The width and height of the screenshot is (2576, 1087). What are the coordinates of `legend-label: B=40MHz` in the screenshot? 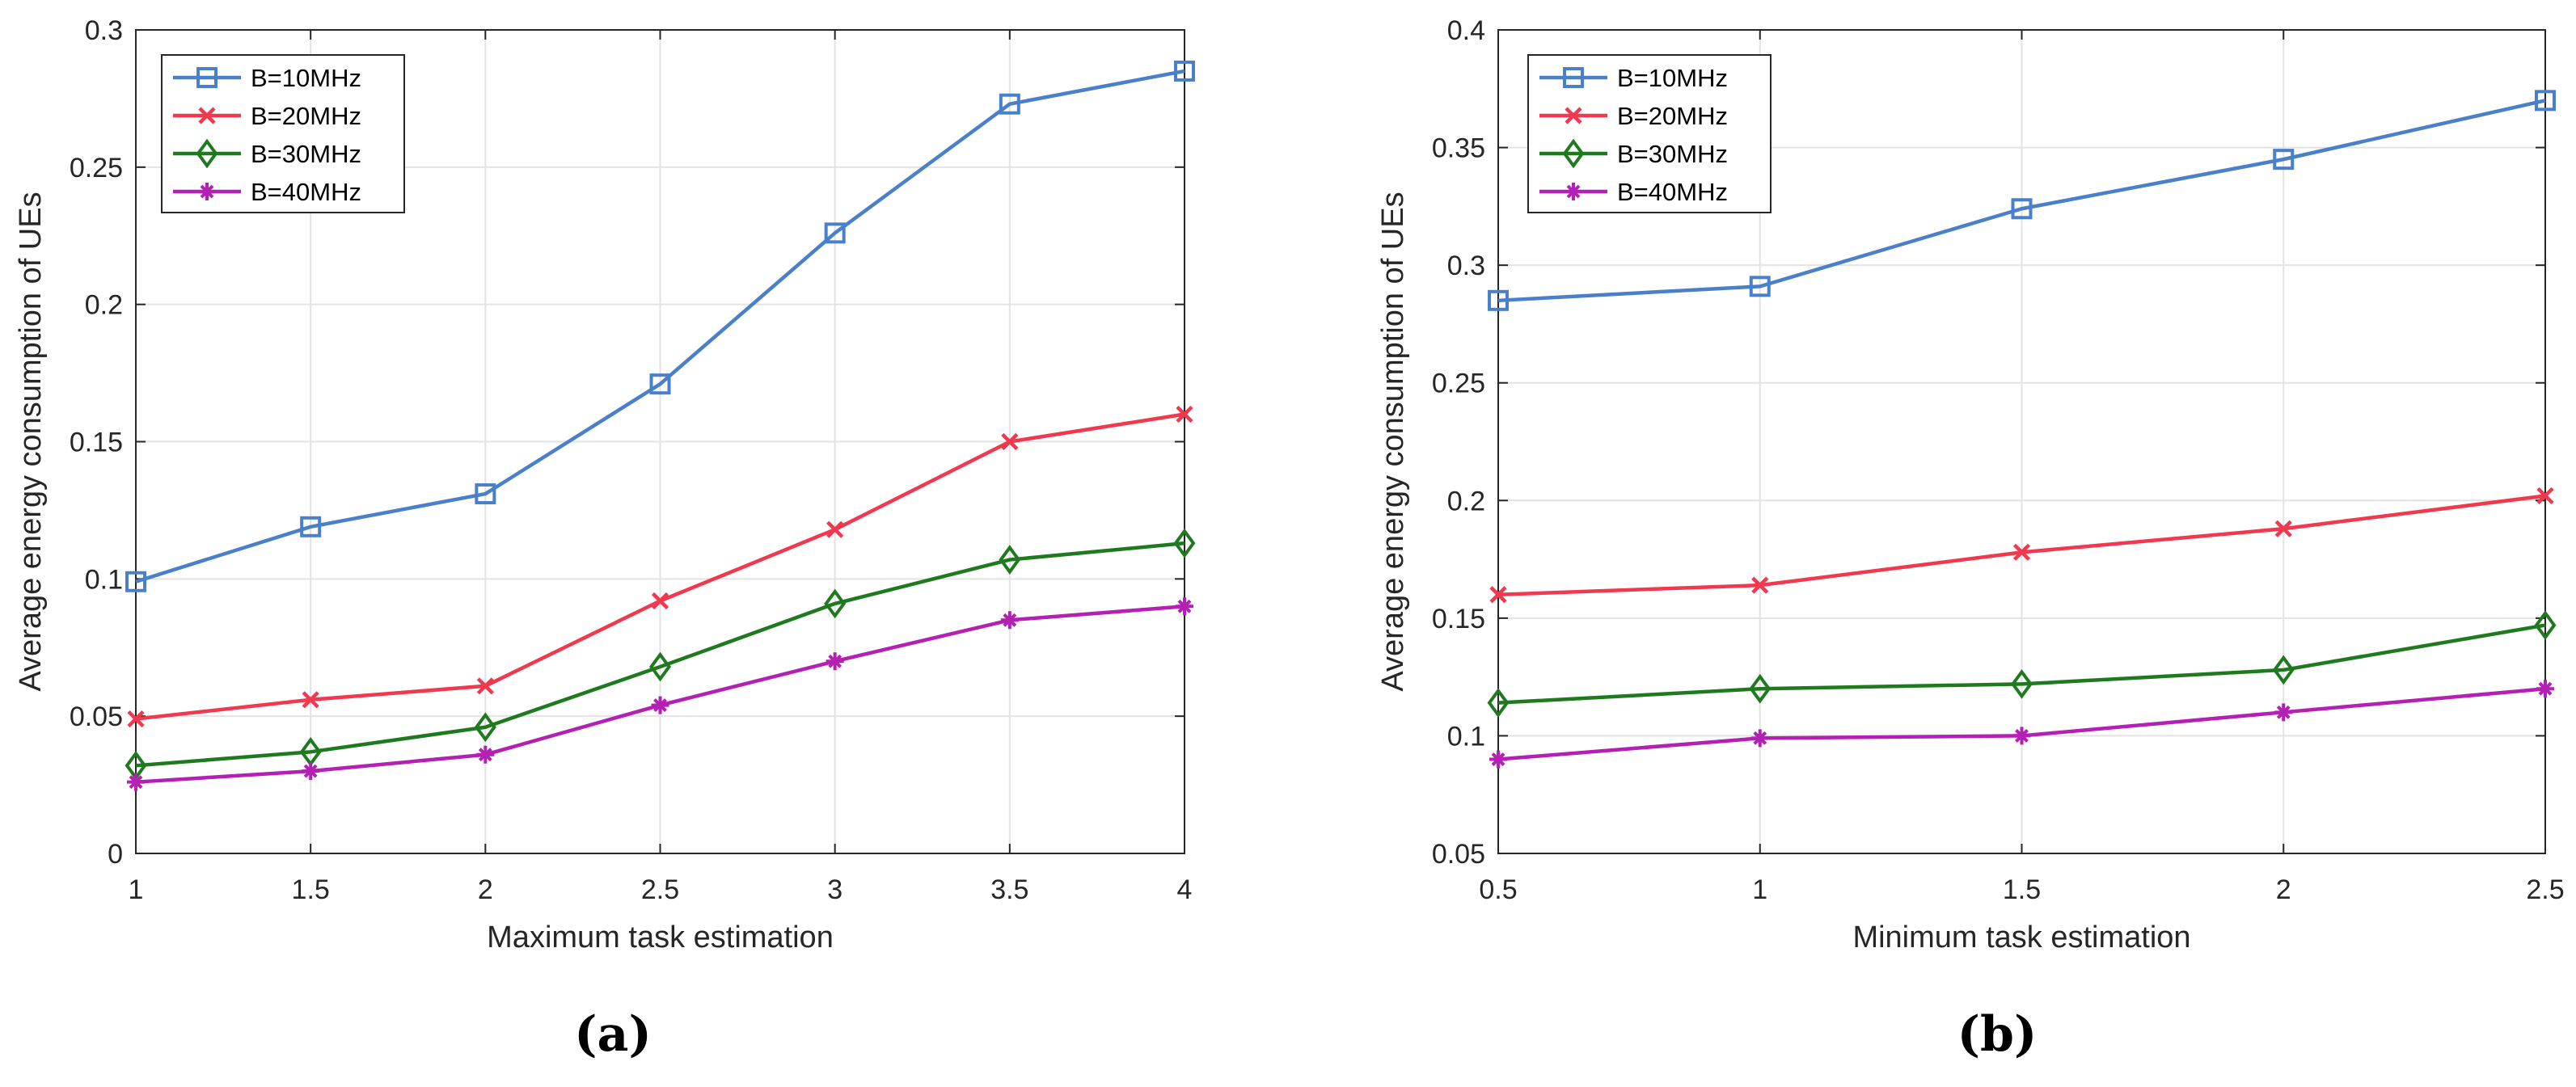 It's located at (306, 192).